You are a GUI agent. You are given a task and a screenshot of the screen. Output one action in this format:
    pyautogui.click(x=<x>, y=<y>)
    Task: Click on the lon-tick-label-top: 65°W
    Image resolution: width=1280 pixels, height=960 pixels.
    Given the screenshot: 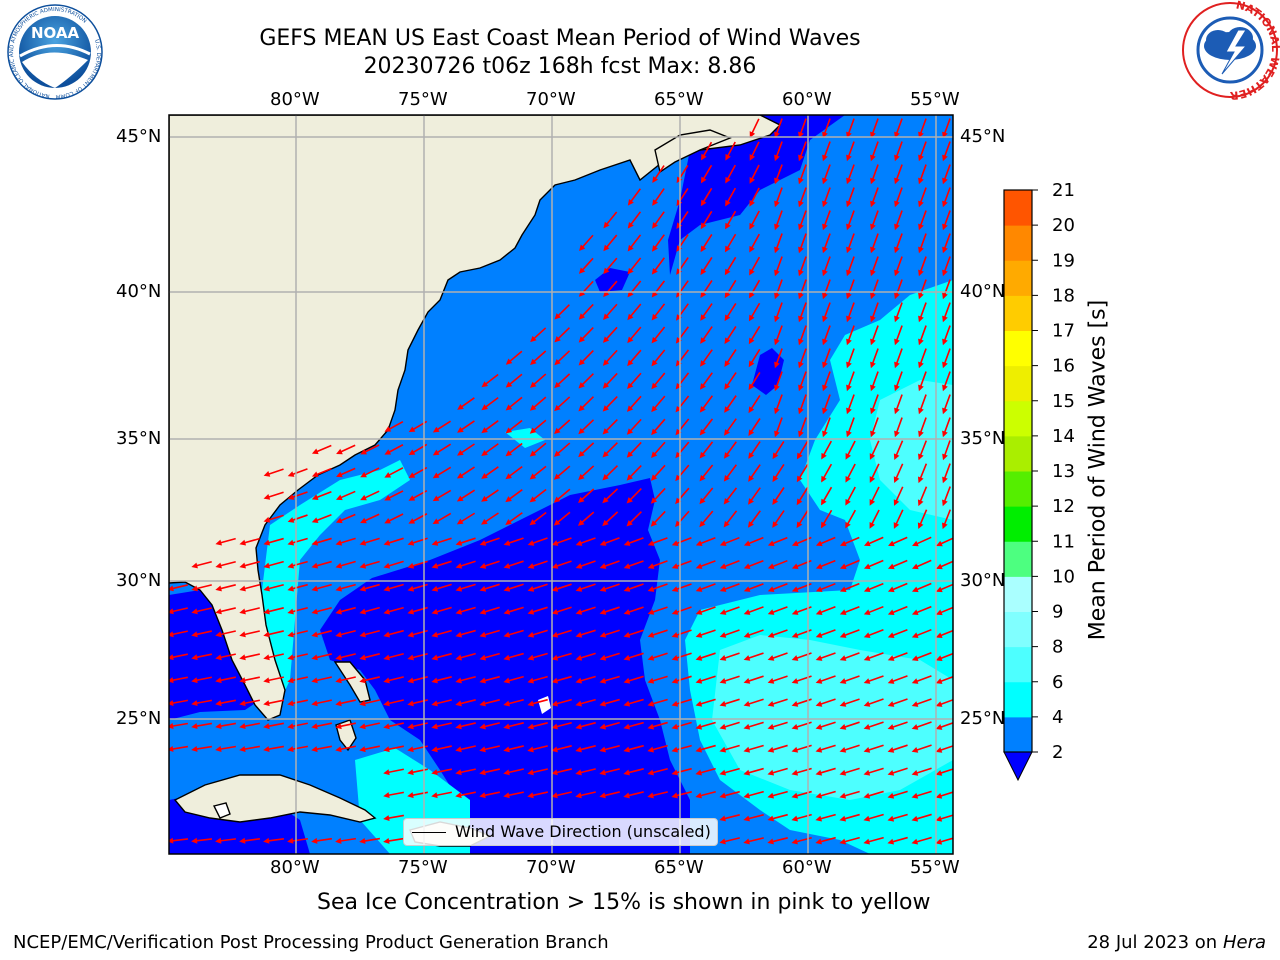 What is the action you would take?
    pyautogui.click(x=679, y=99)
    